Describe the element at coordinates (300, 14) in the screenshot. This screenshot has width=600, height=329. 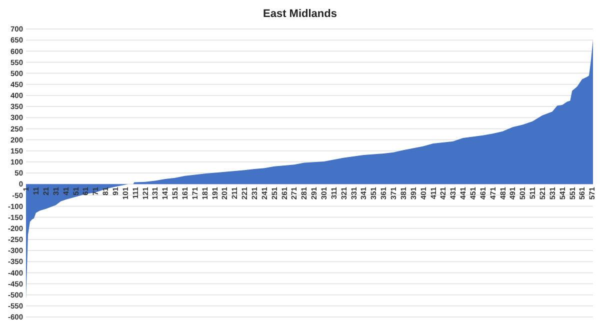
I see `chart-title: East Midlands` at that location.